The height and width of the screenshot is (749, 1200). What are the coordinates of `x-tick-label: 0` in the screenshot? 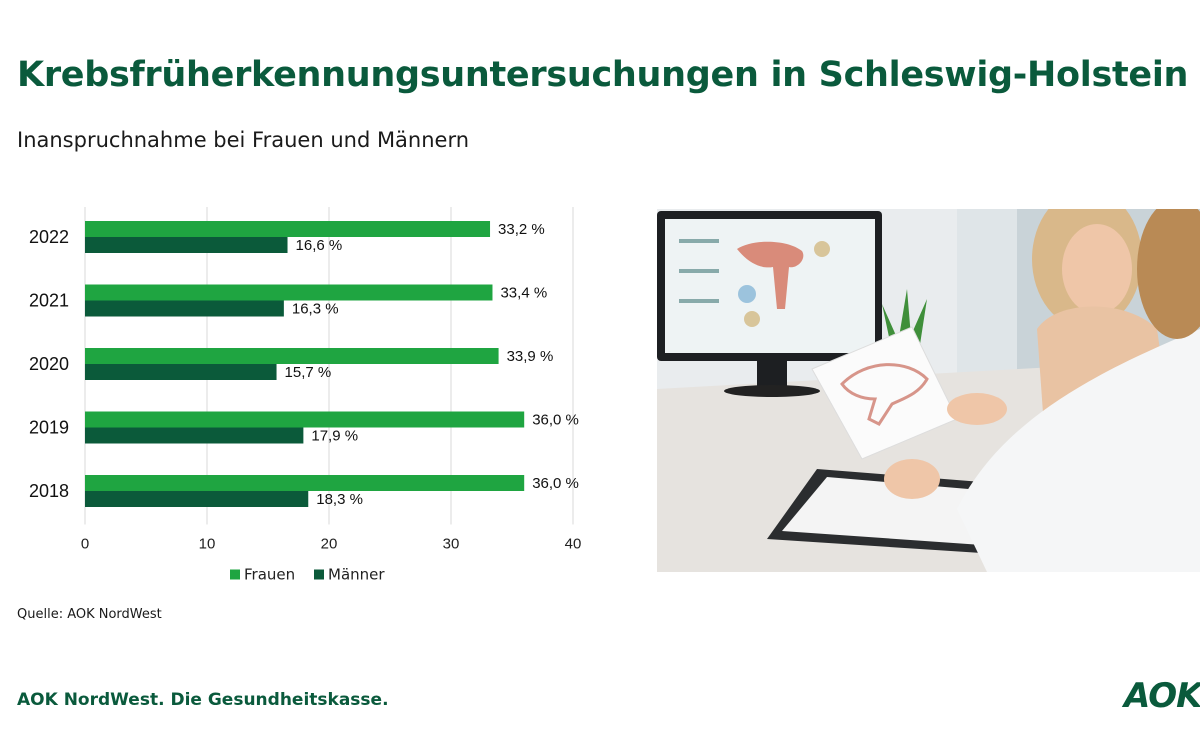 It's located at (85, 544).